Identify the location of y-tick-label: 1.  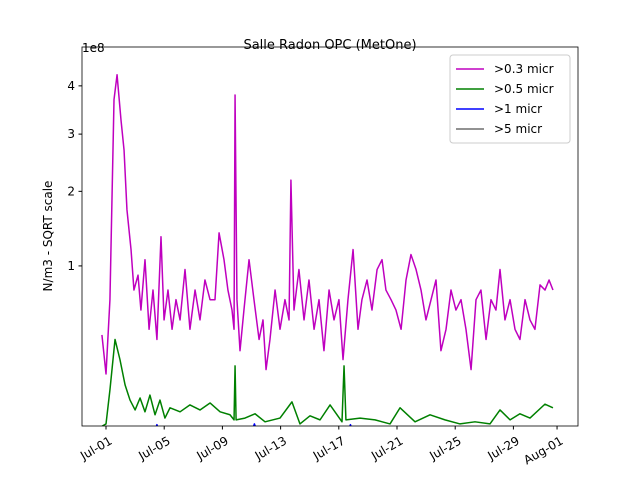
(71, 266).